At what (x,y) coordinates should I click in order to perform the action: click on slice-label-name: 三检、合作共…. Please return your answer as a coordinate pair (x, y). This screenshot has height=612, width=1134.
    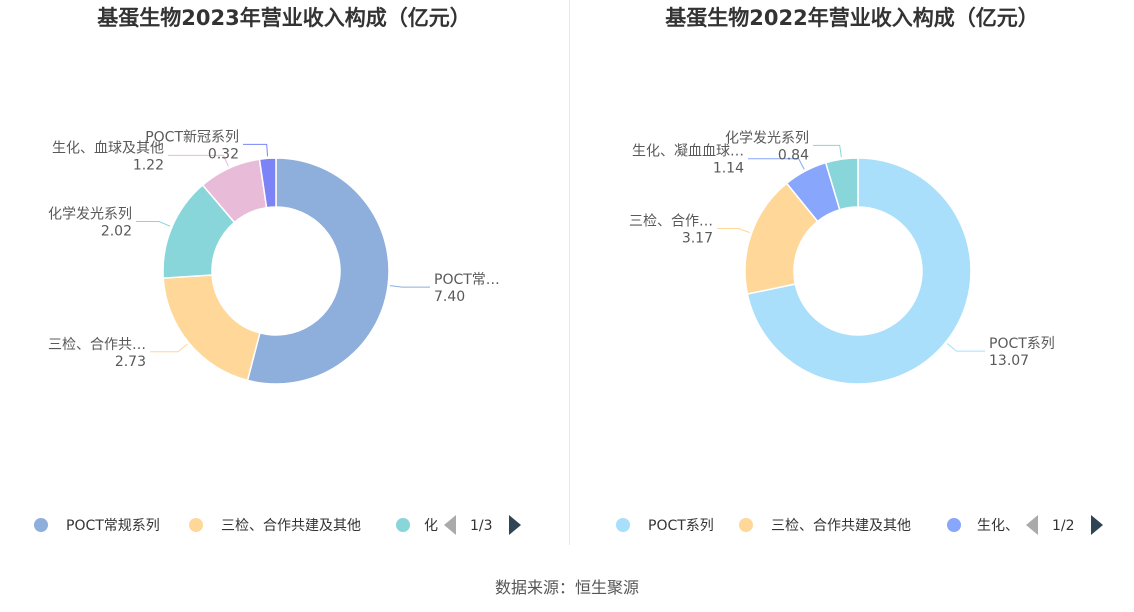
    Looking at the image, I should click on (97, 345).